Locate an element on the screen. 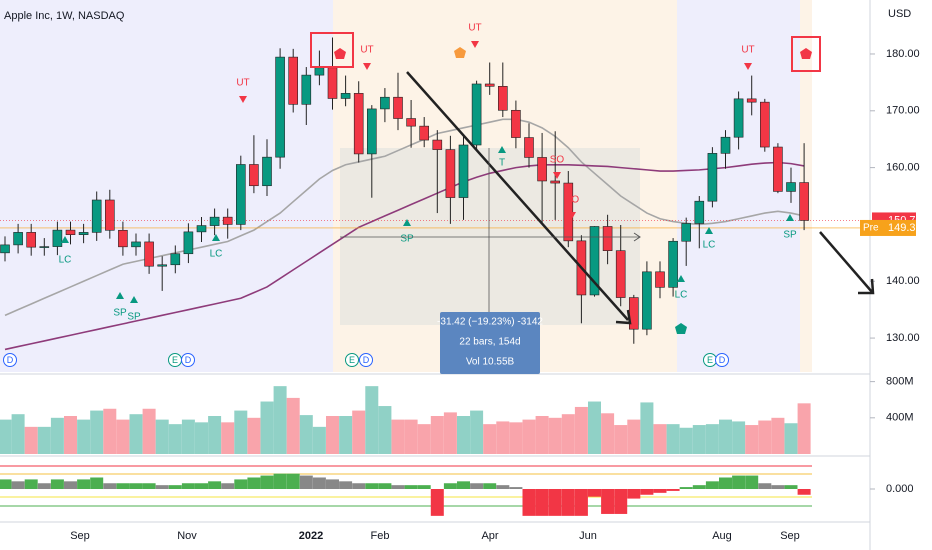 This screenshot has height=550, width=932. measure-text: -31.42 (−19.23%) -3142 is located at coordinates (490, 322).